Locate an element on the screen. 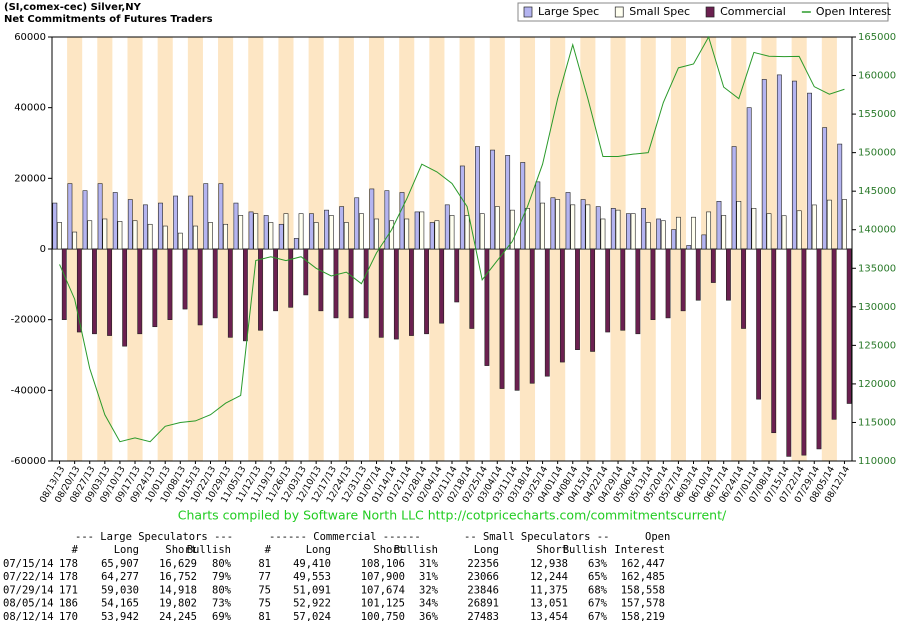 This screenshot has height=625, width=901. table-cell: 07/22/14 is located at coordinates (28, 577).